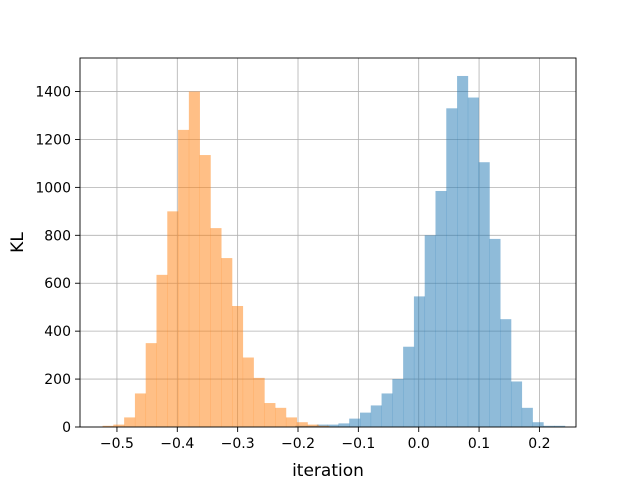 The height and width of the screenshot is (480, 640). Describe the element at coordinates (328, 470) in the screenshot. I see `x-axis-label: iteration` at that location.